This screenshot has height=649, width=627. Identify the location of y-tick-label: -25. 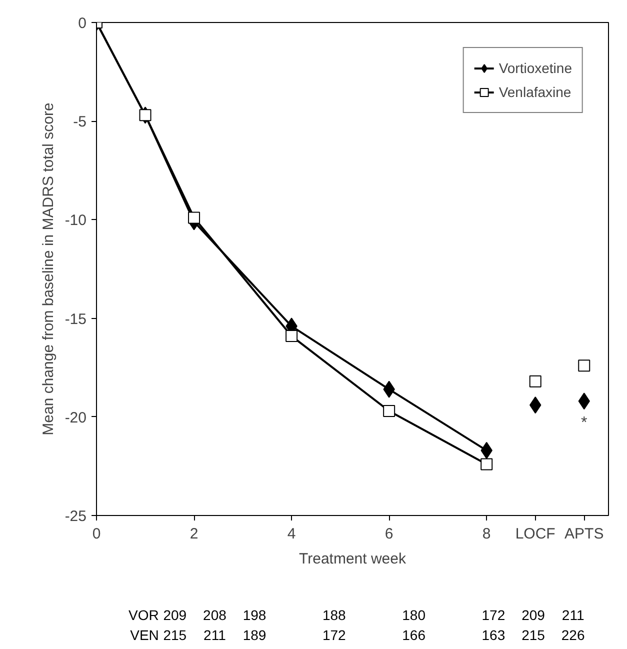
(75, 516).